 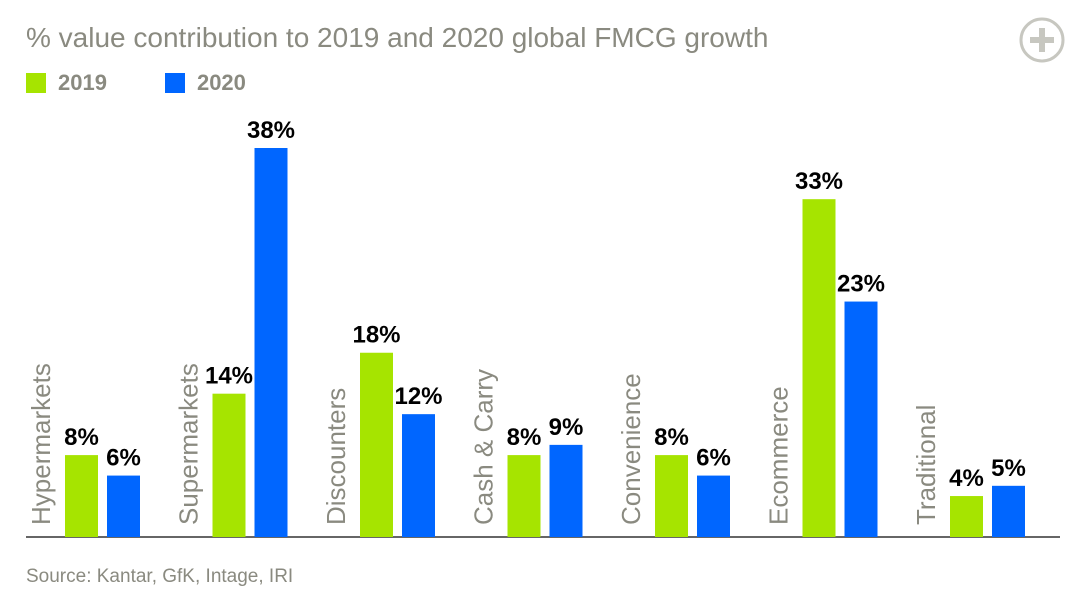 I want to click on bar-supermarkets-2019, so click(x=229, y=465).